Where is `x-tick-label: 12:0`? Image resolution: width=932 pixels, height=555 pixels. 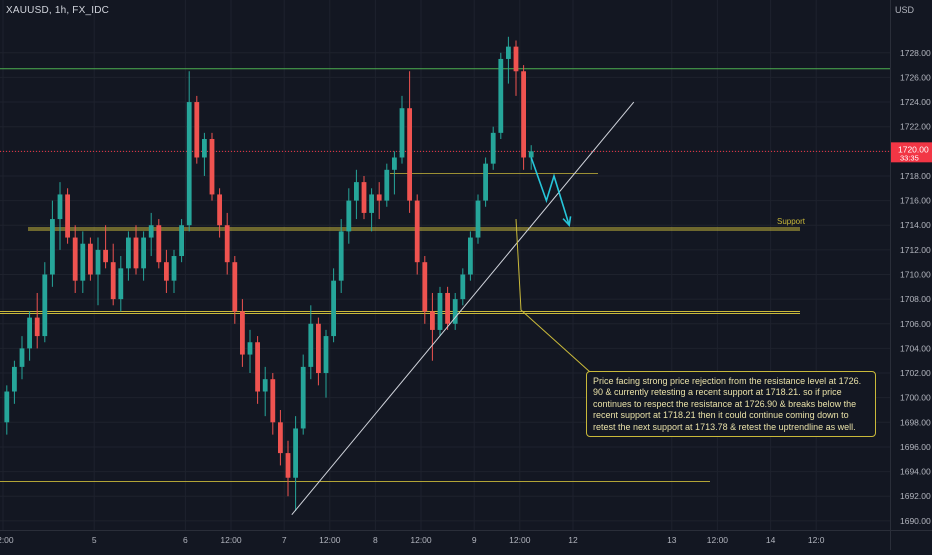 x-tick-label: 12:0 is located at coordinates (816, 540).